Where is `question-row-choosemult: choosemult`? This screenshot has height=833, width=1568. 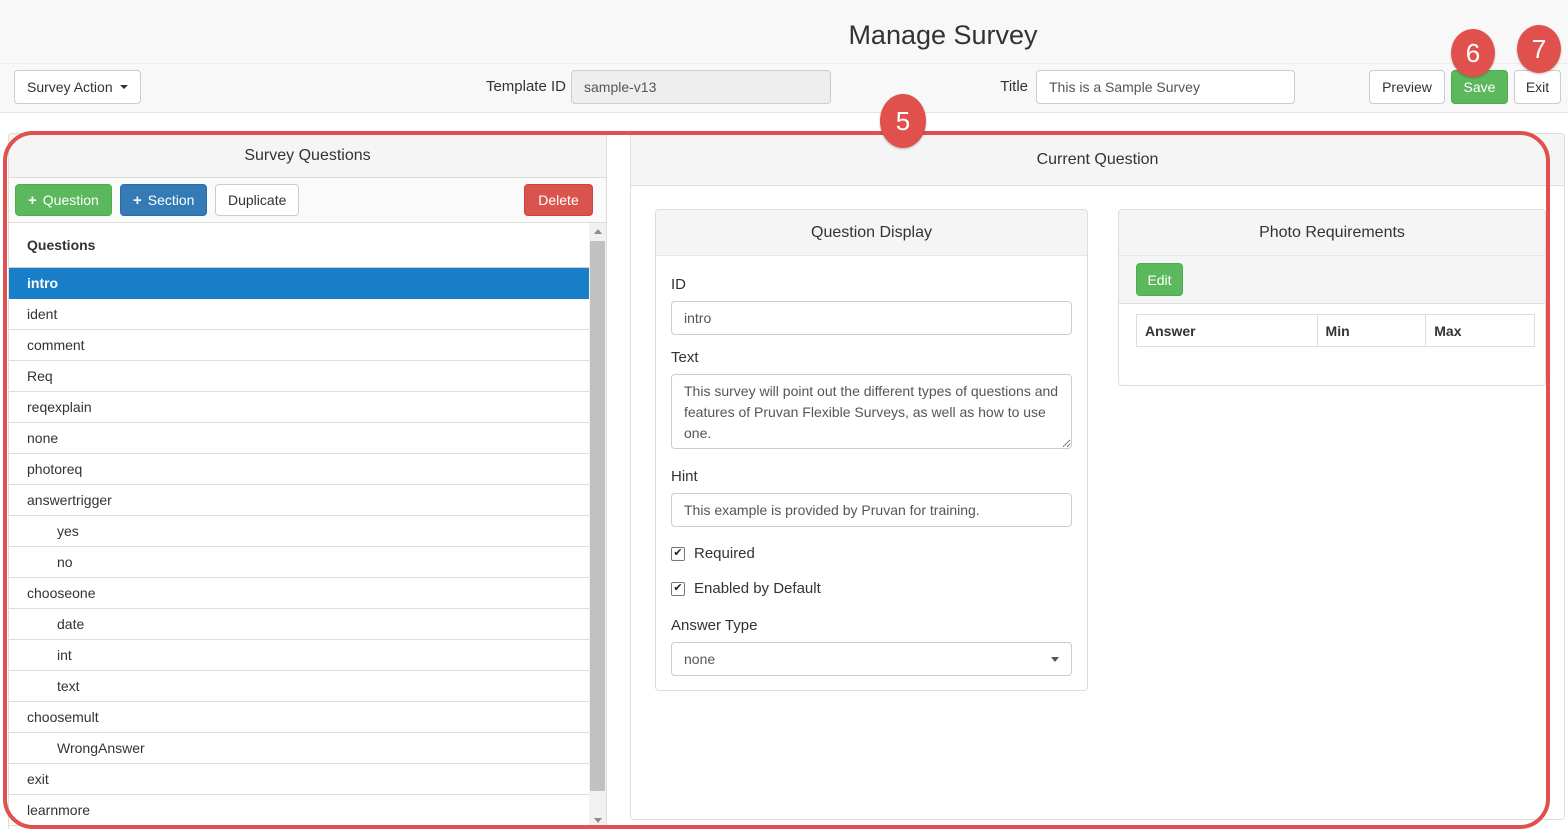
question-row-choosemult: choosemult is located at coordinates (299, 717).